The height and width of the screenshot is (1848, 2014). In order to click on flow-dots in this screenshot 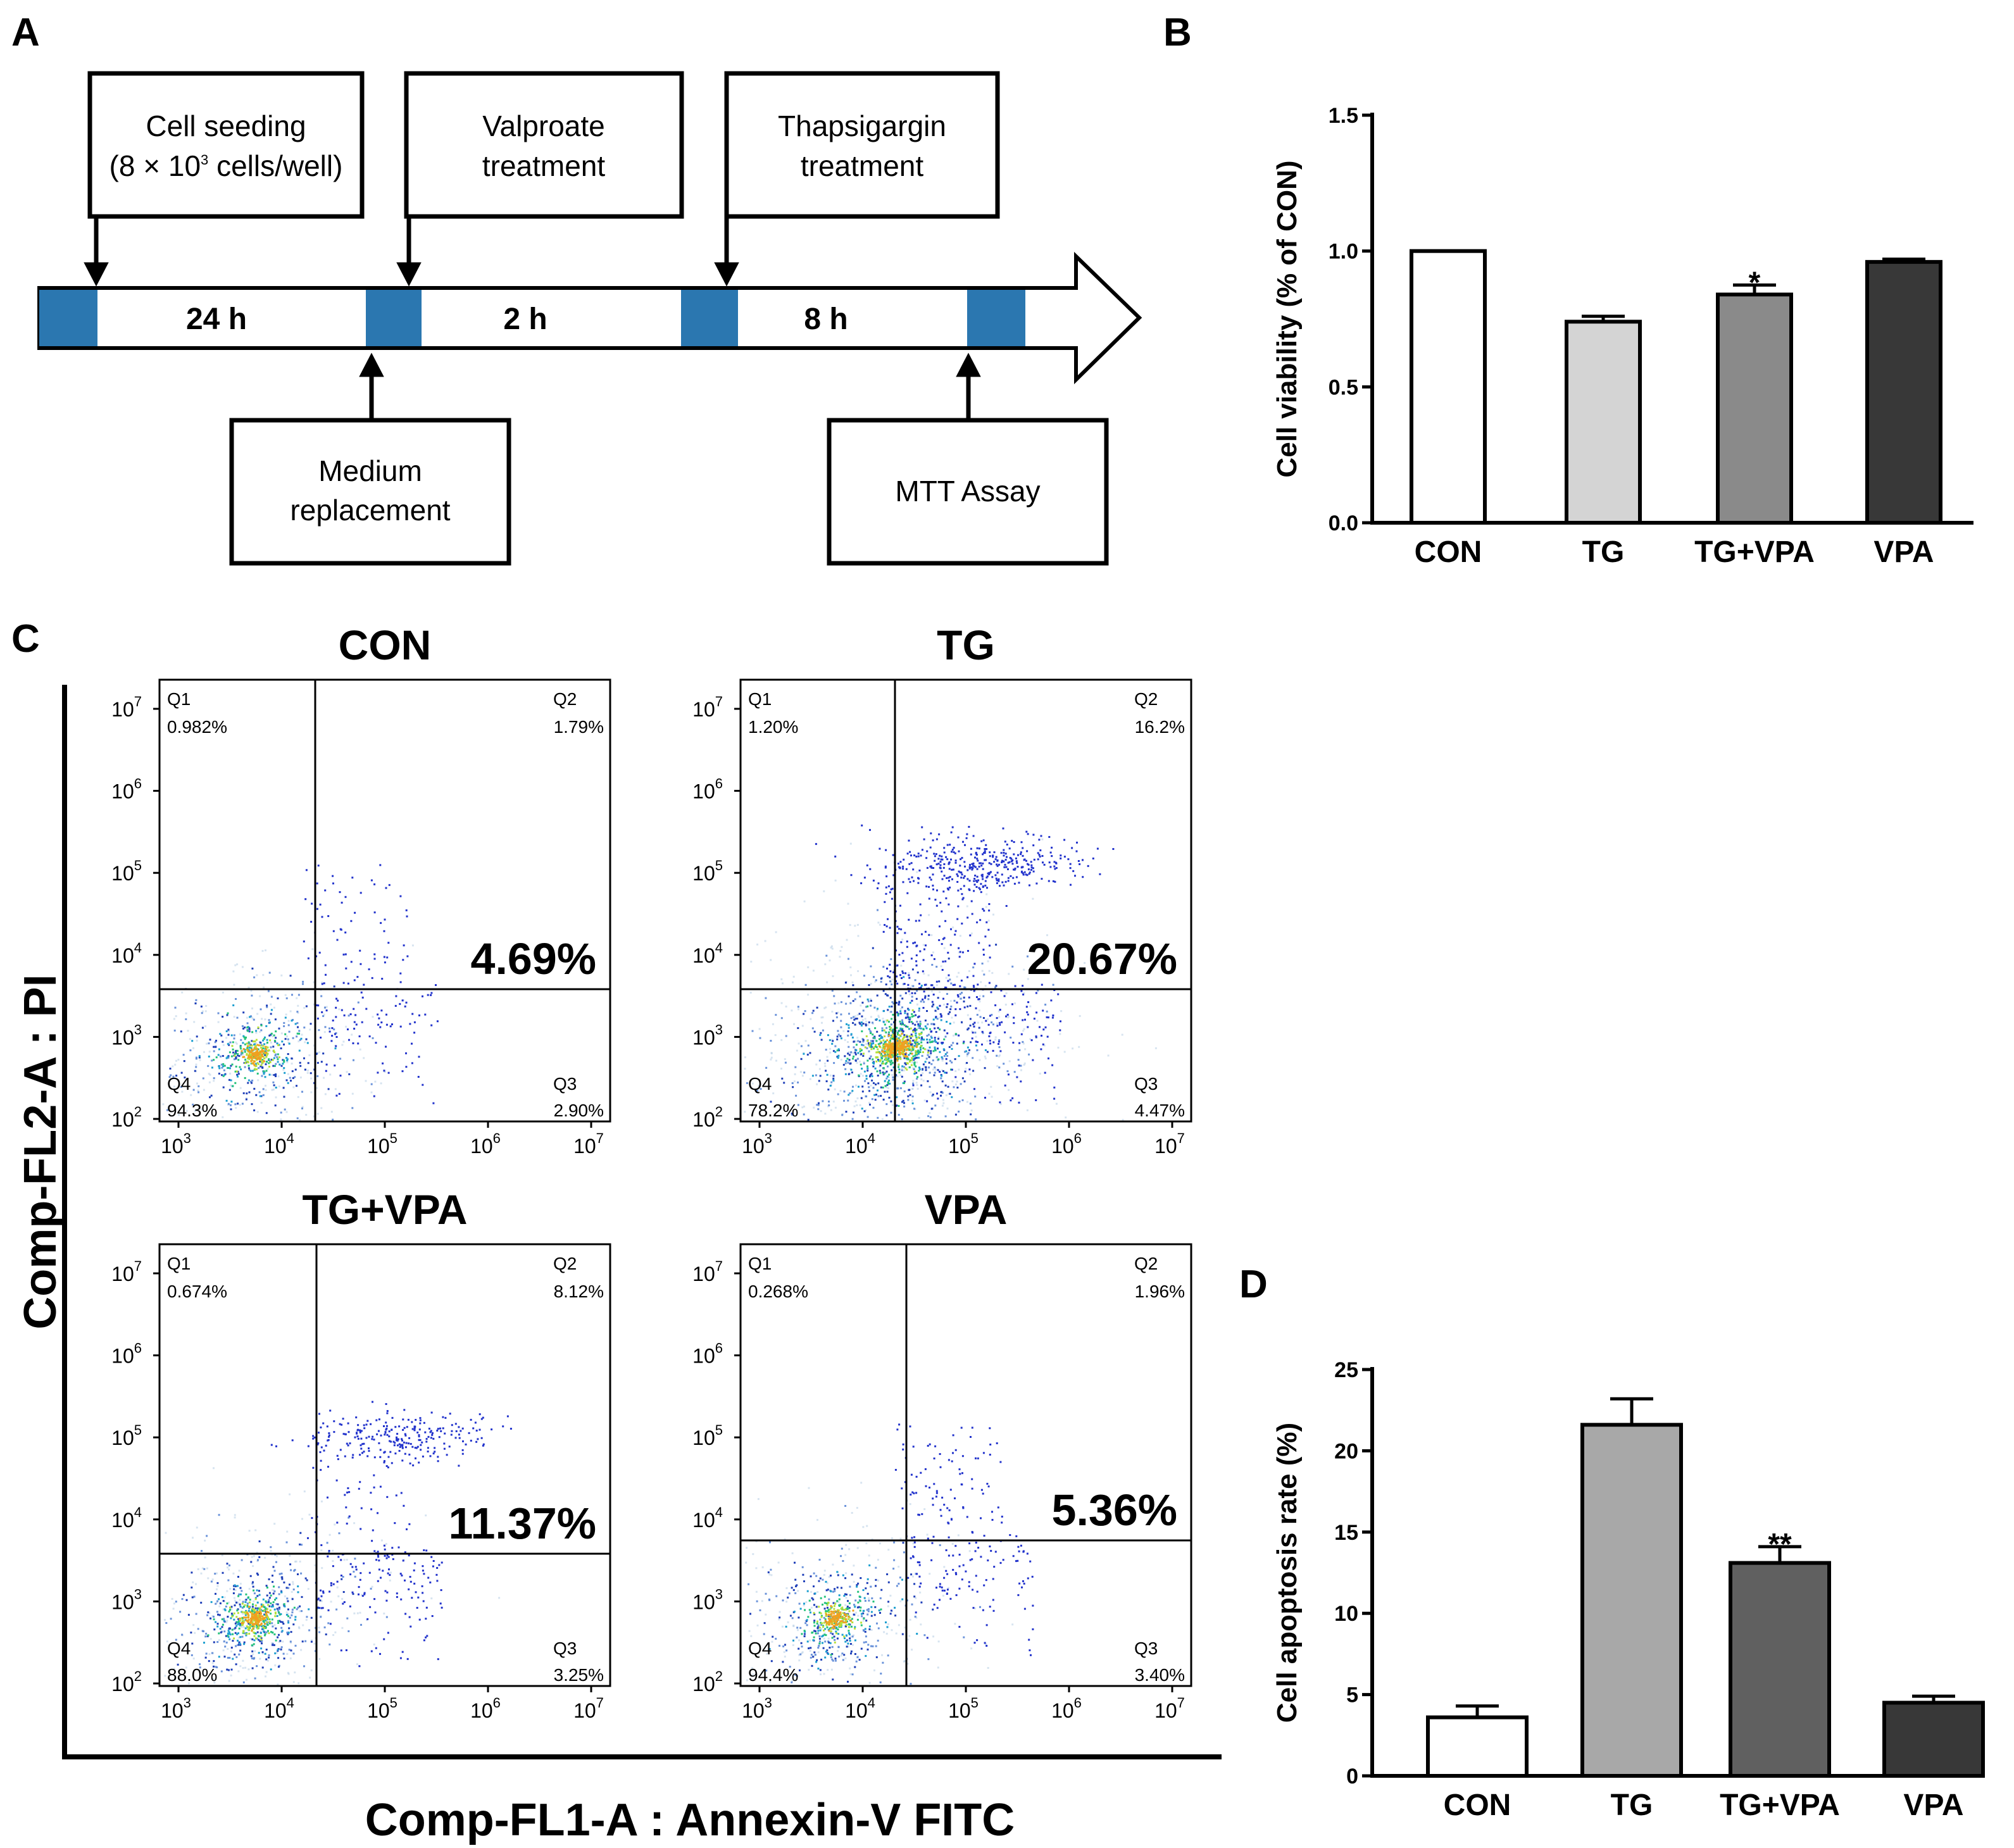, I will do `click(338, 1543)`.